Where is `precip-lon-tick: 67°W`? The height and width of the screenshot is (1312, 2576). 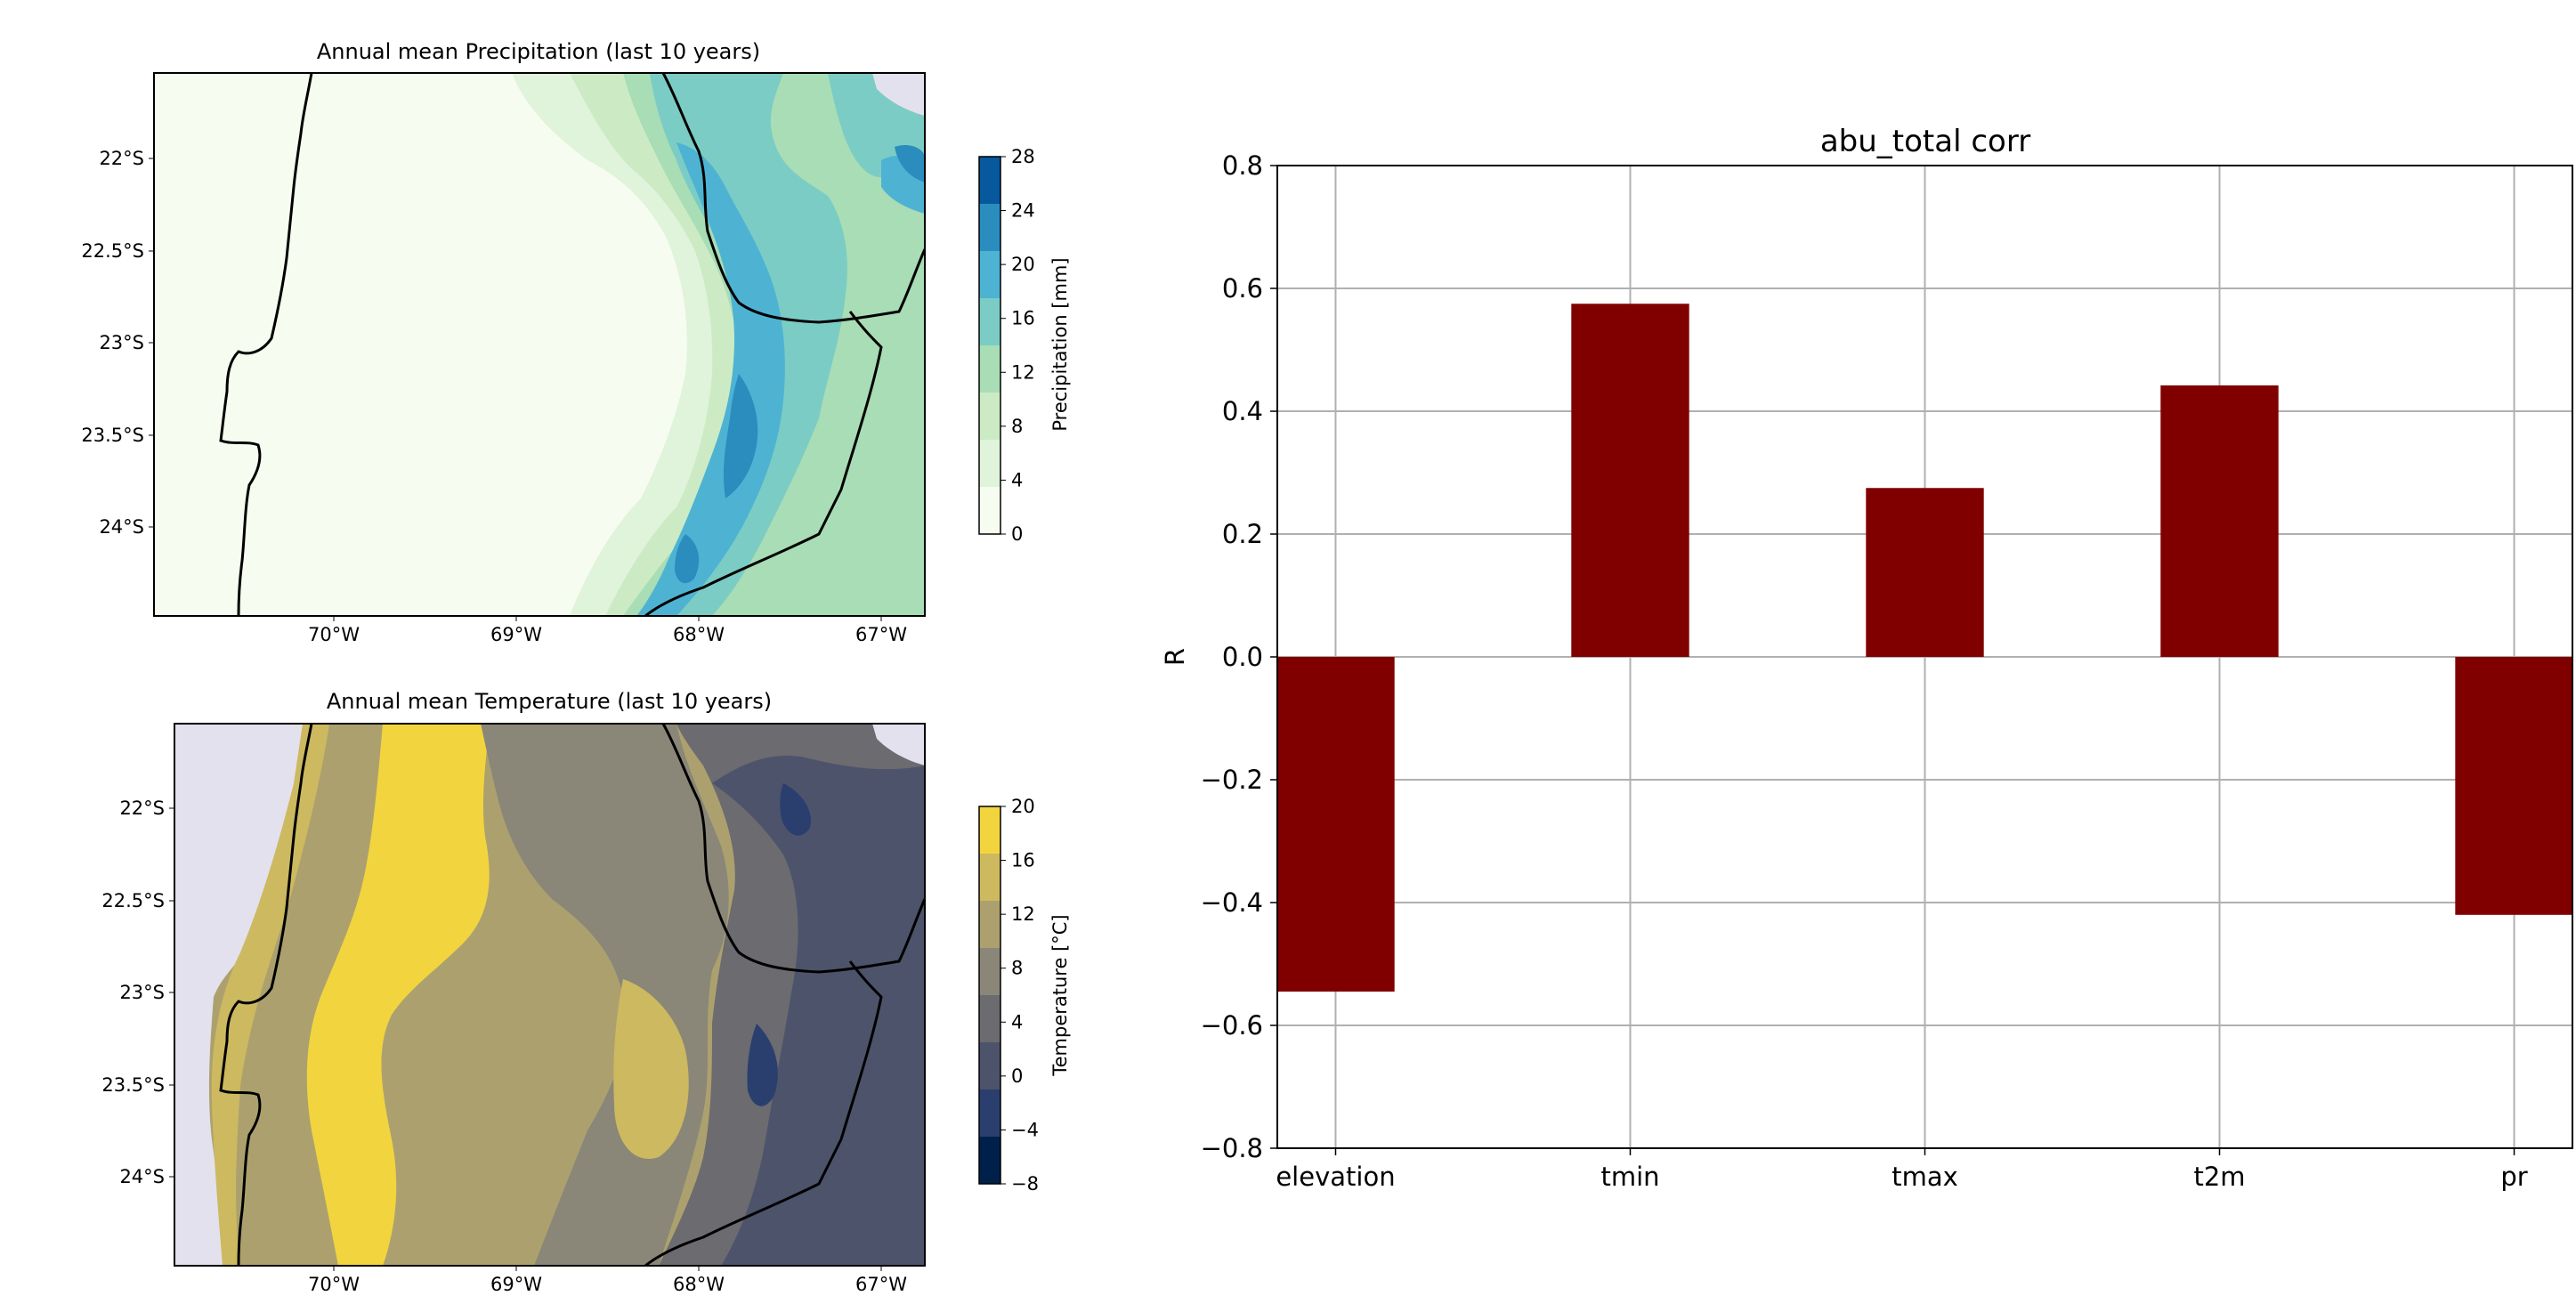 precip-lon-tick: 67°W is located at coordinates (881, 634).